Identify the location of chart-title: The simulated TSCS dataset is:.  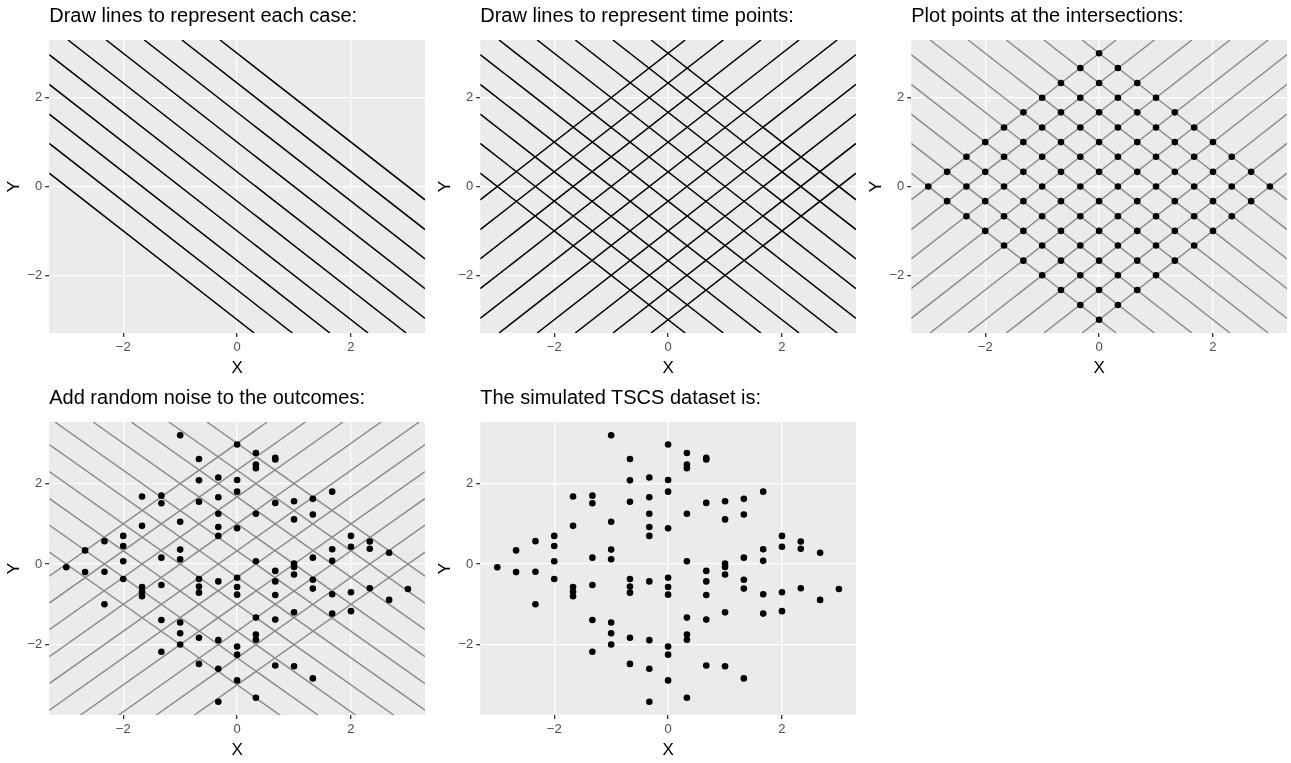
(621, 397).